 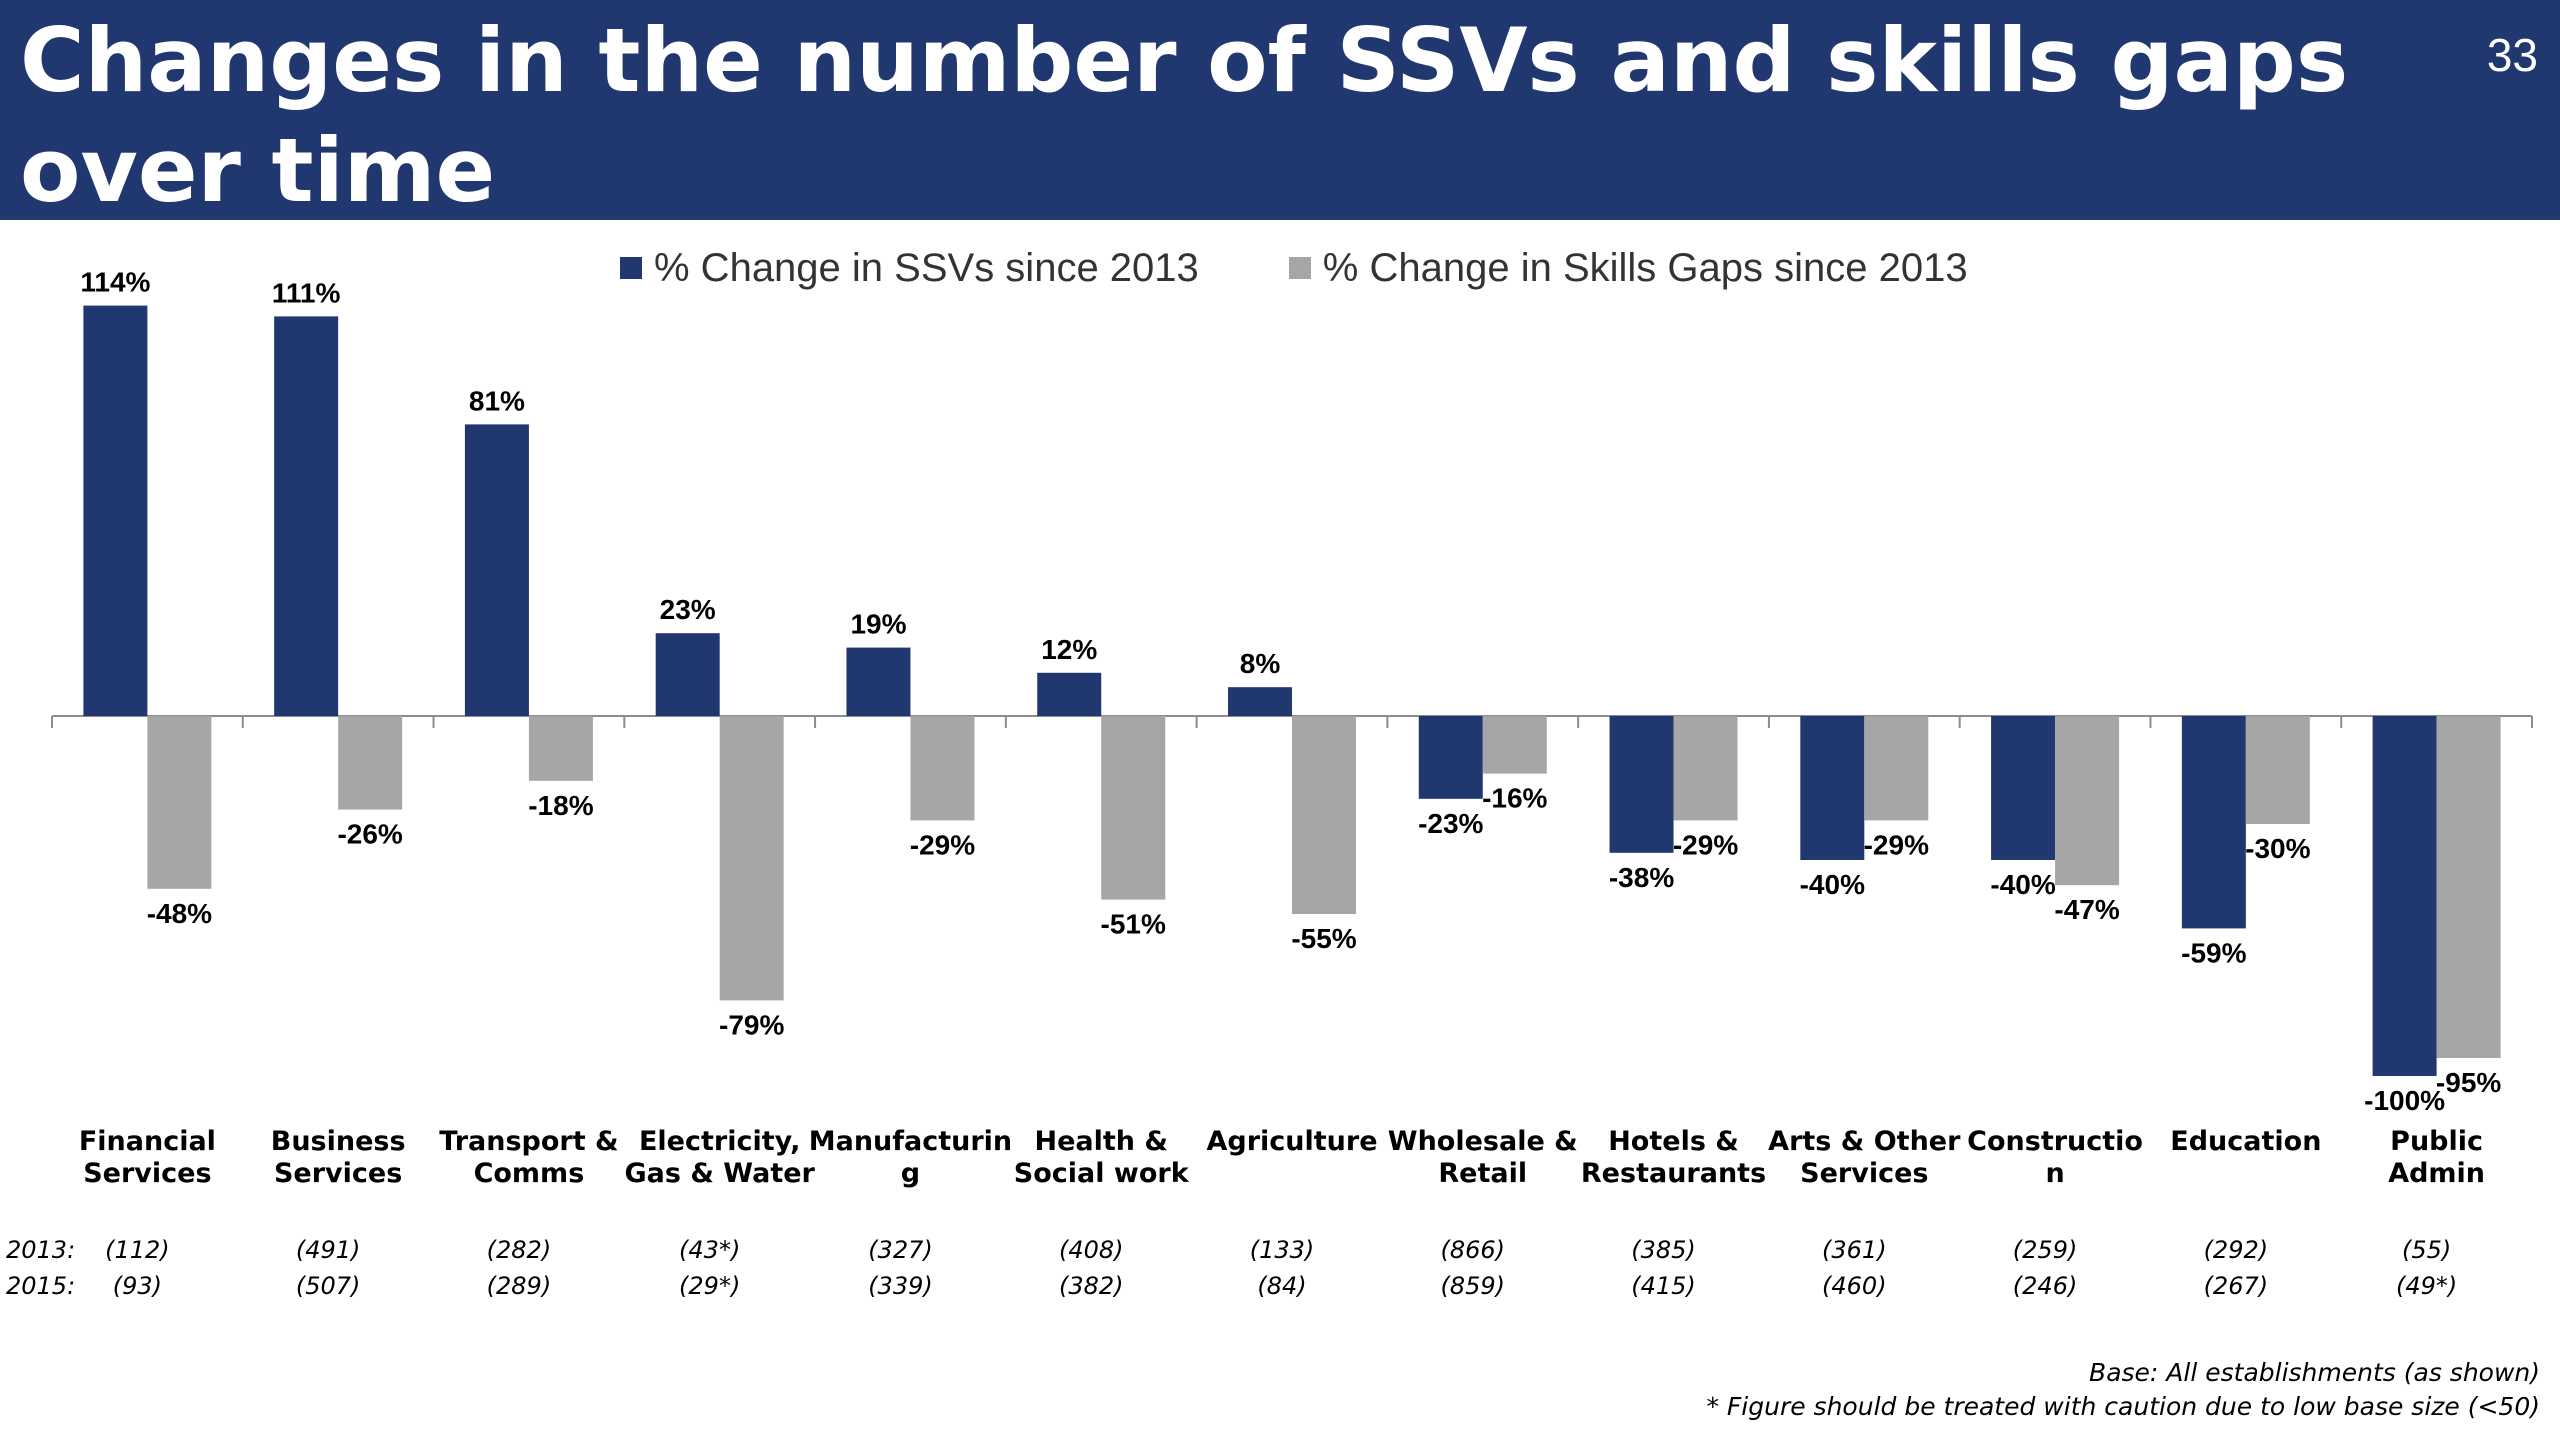 What do you see at coordinates (751, 1024) in the screenshot?
I see `data-label-skills-gap: -79%` at bounding box center [751, 1024].